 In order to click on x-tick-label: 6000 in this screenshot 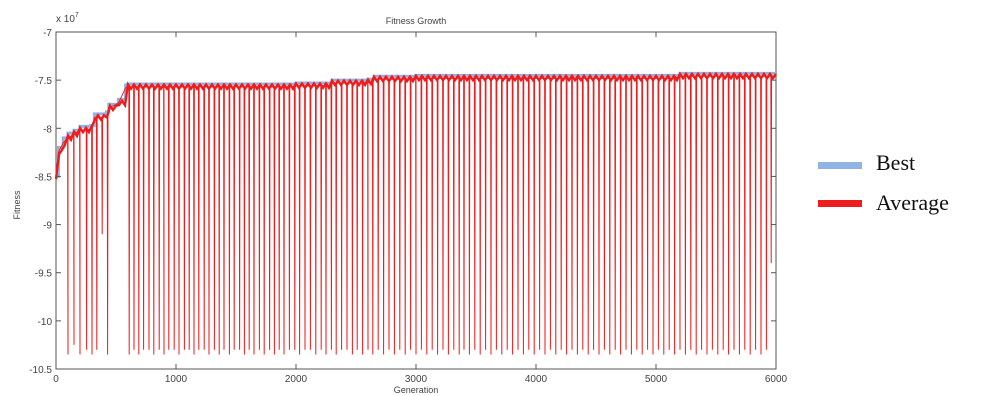, I will do `click(776, 379)`.